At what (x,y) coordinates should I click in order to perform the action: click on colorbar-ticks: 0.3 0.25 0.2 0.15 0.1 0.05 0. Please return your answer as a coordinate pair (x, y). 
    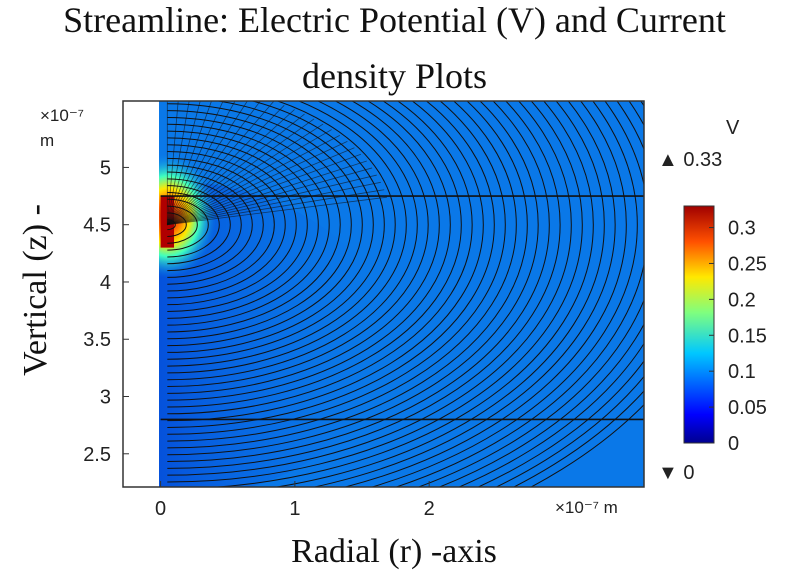
    Looking at the image, I should click on (738, 336).